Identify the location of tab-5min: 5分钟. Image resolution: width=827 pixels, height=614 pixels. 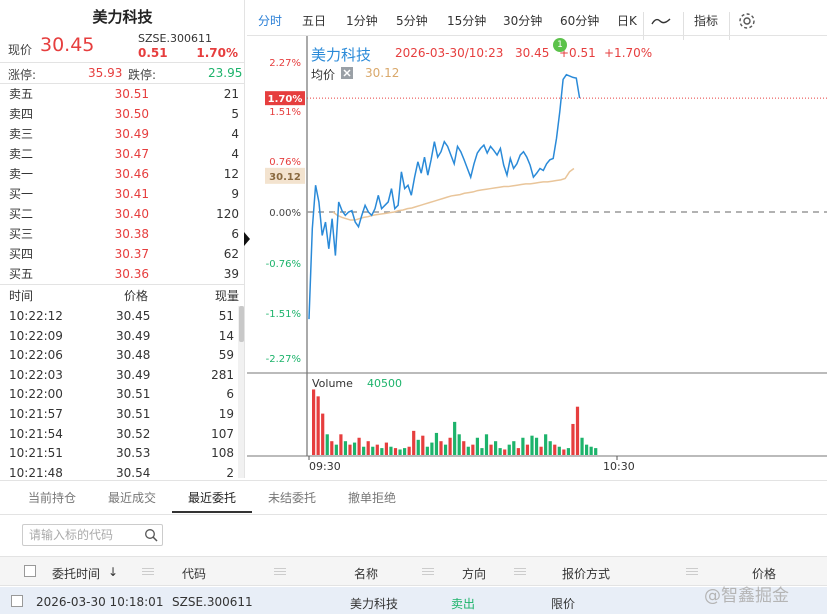
(412, 21).